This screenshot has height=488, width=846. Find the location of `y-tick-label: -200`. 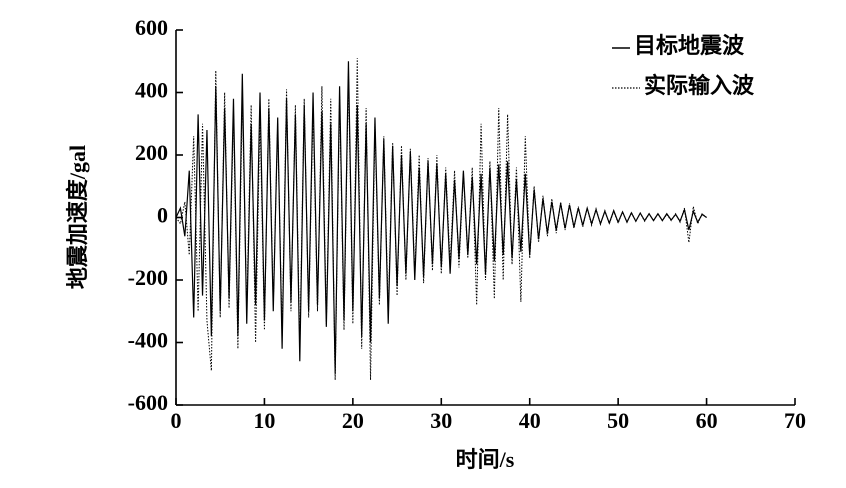

y-tick-label: -200 is located at coordinates (148, 277).